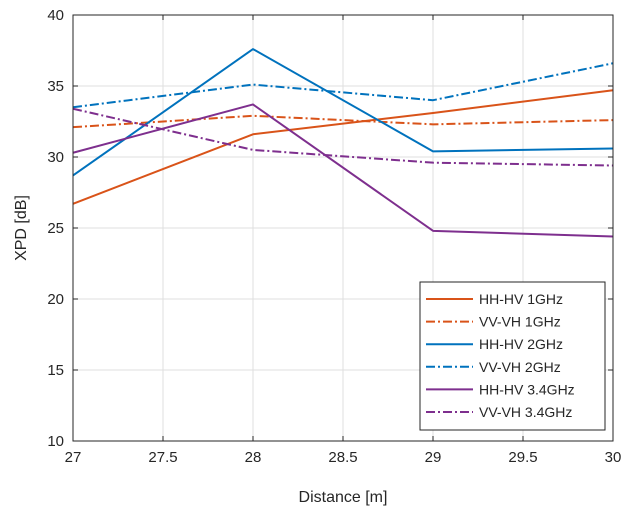 This screenshot has width=627, height=512. Describe the element at coordinates (73, 457) in the screenshot. I see `x-tick-label: 27` at that location.